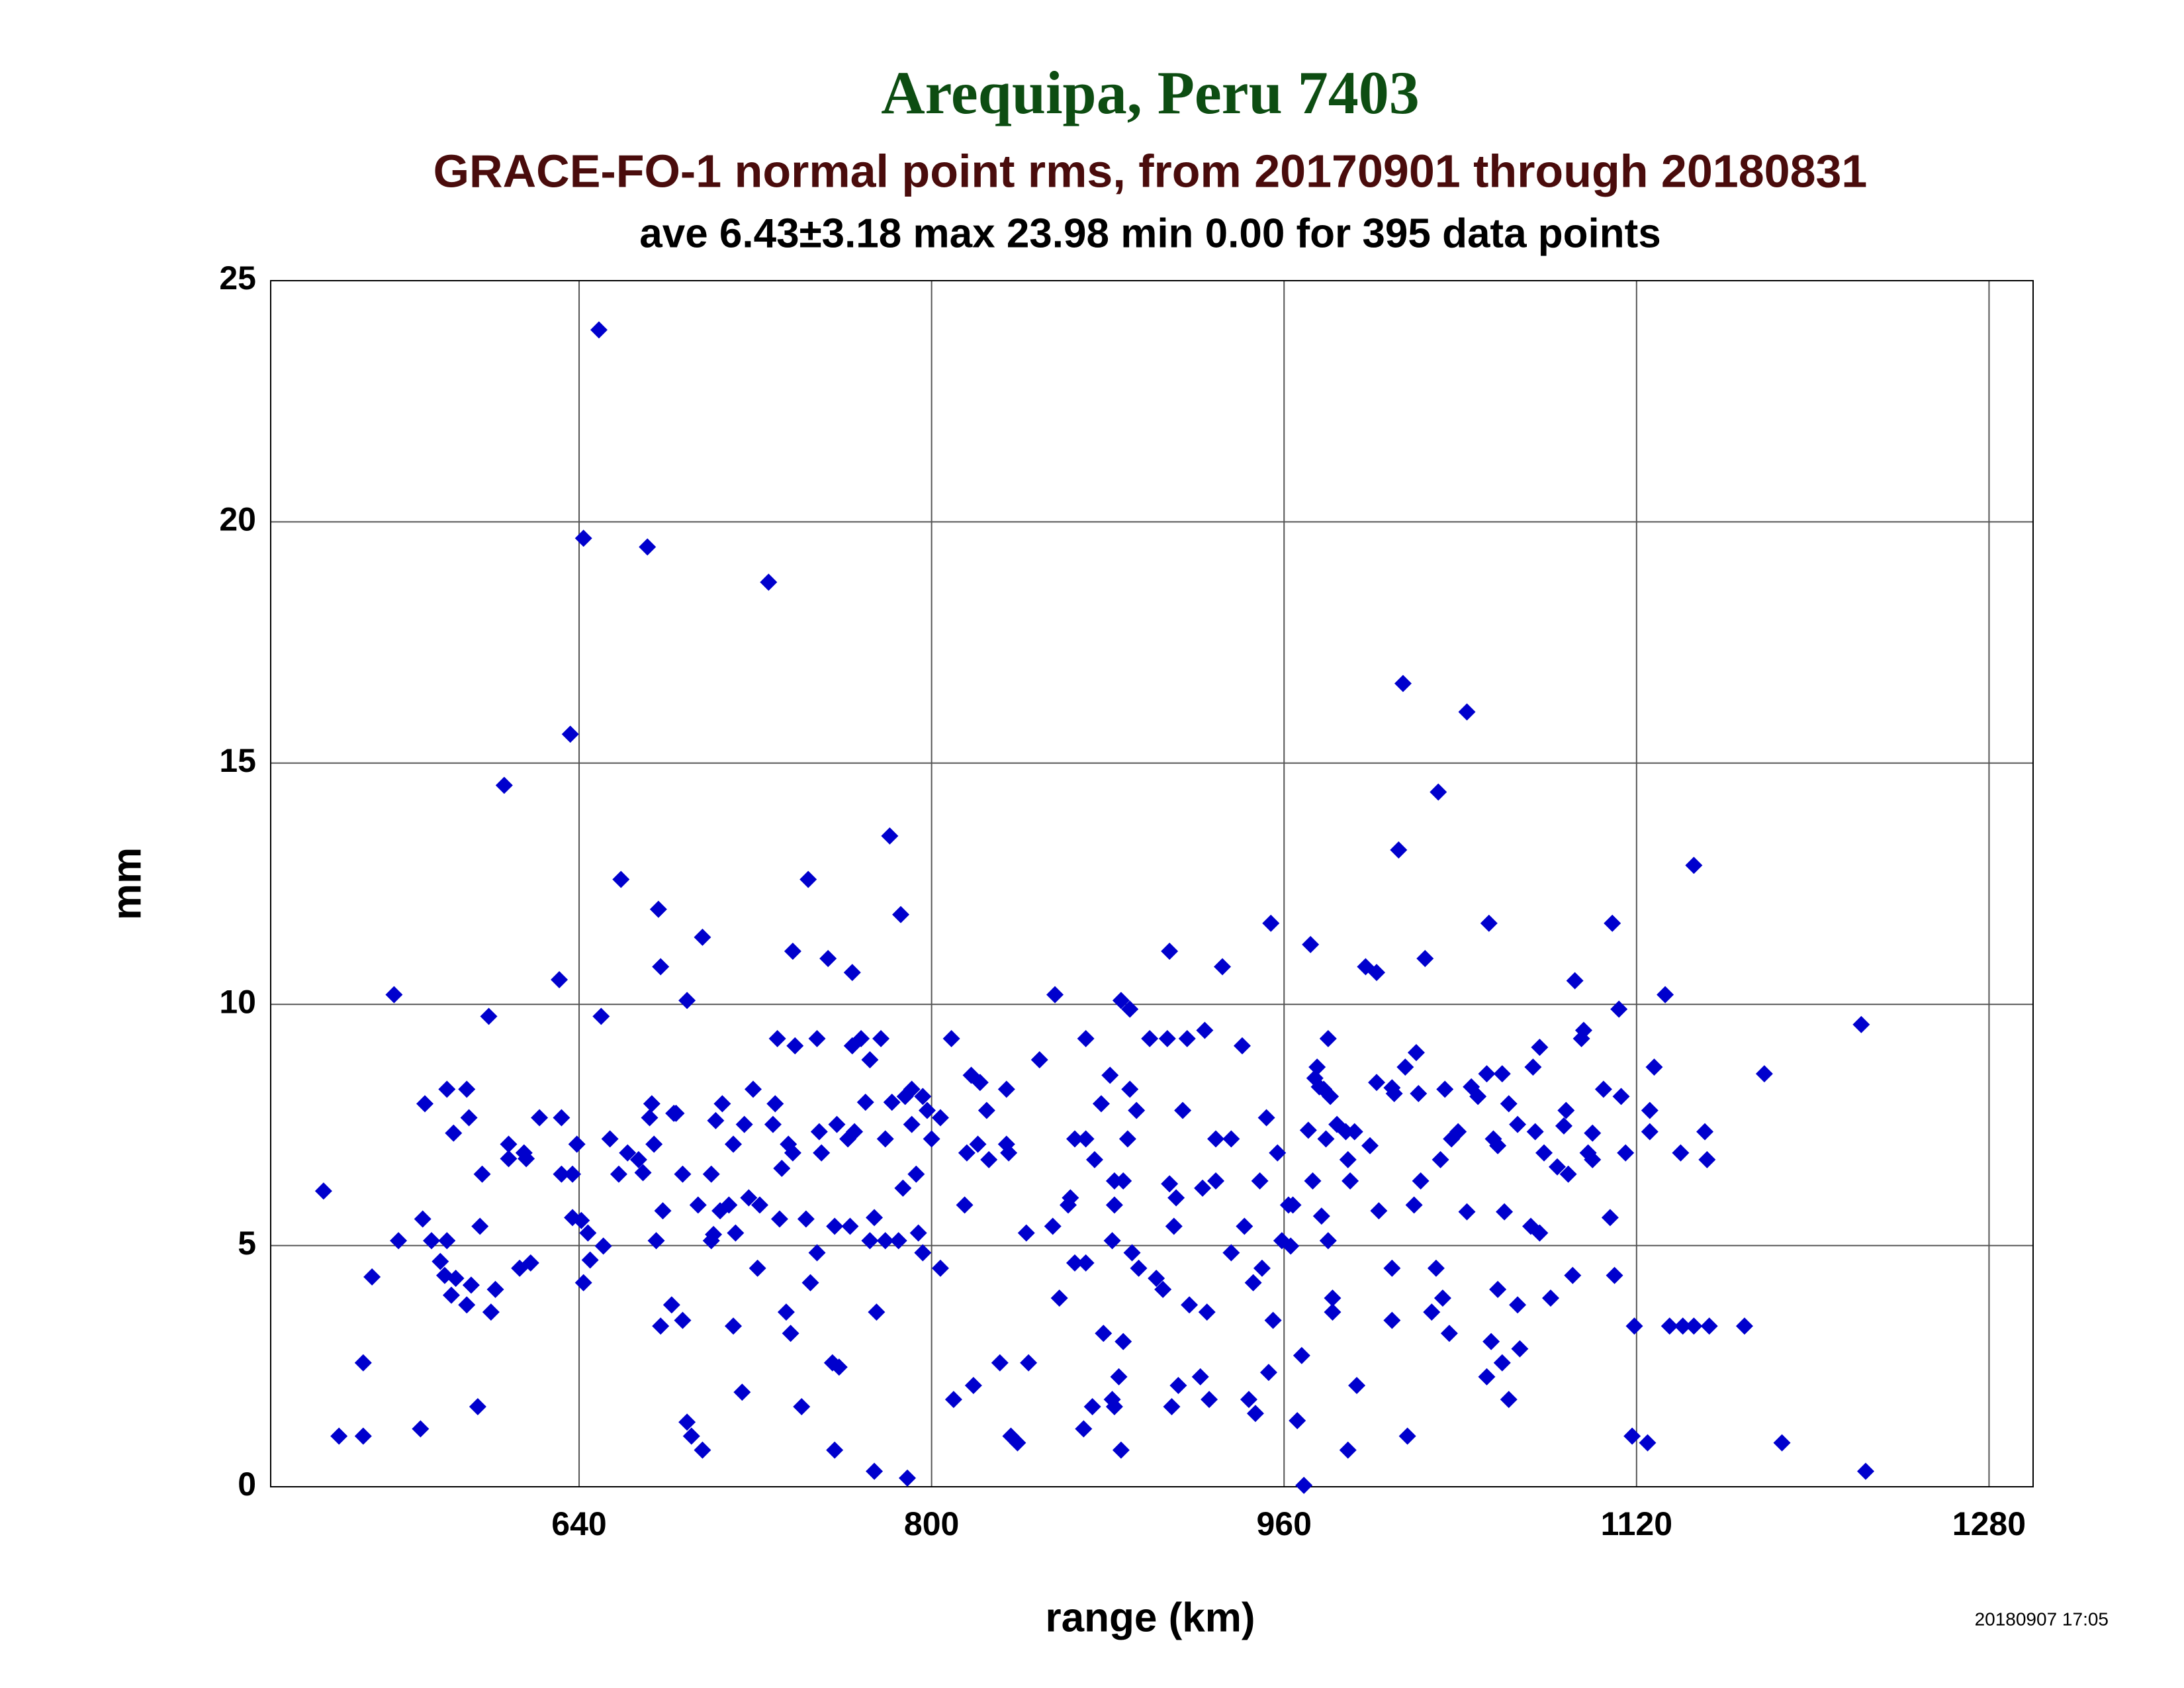 Image resolution: width=2184 pixels, height=1688 pixels. What do you see at coordinates (1150, 1617) in the screenshot?
I see `x-axis-label: range (km)` at bounding box center [1150, 1617].